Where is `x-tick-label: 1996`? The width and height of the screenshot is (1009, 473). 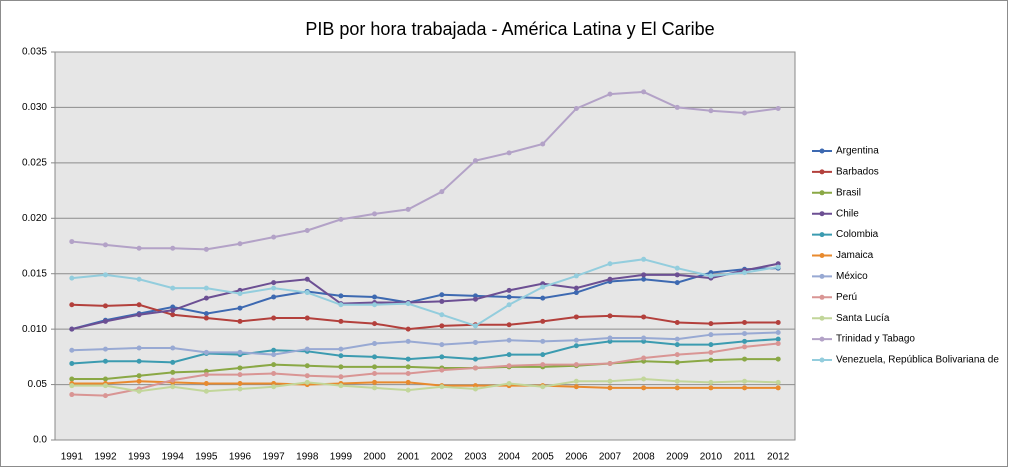
x-tick-label: 1996 is located at coordinates (240, 457).